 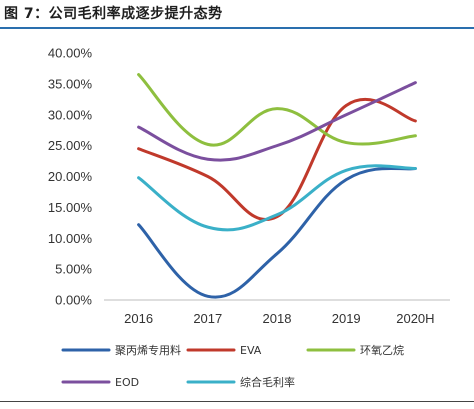 I want to click on y-tick-label: 10.00%, so click(x=70, y=238).